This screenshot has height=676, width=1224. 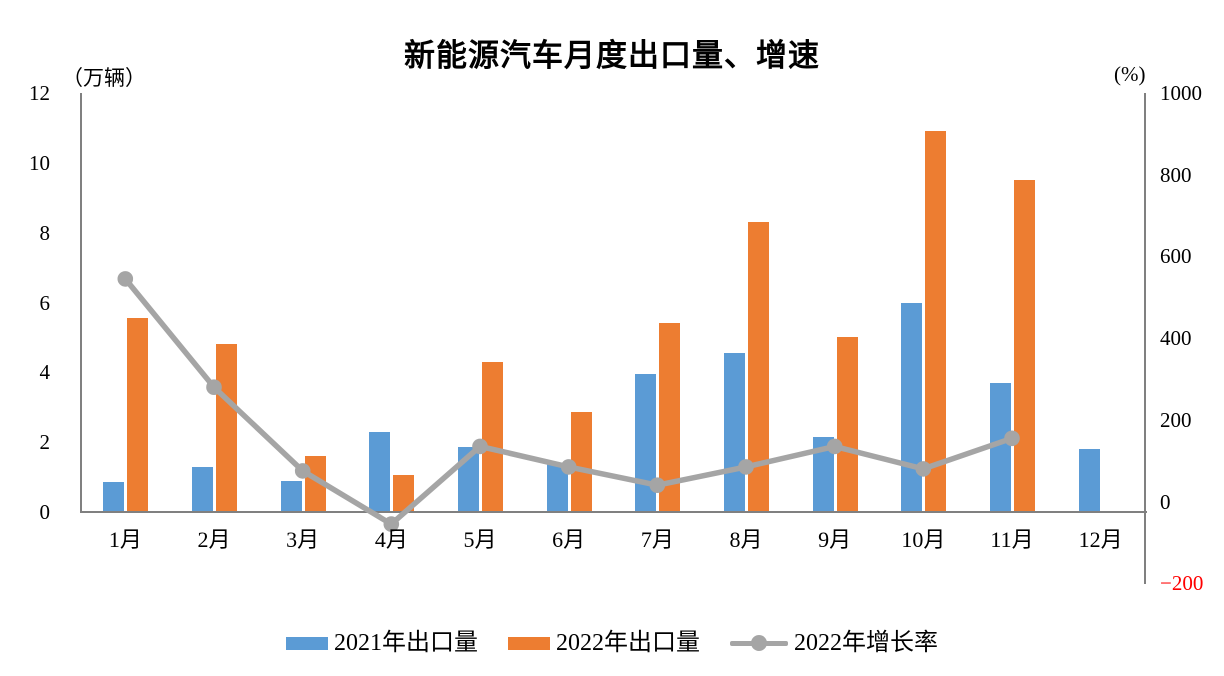 What do you see at coordinates (1130, 74) in the screenshot?
I see `right-axis-unit-label: (%)` at bounding box center [1130, 74].